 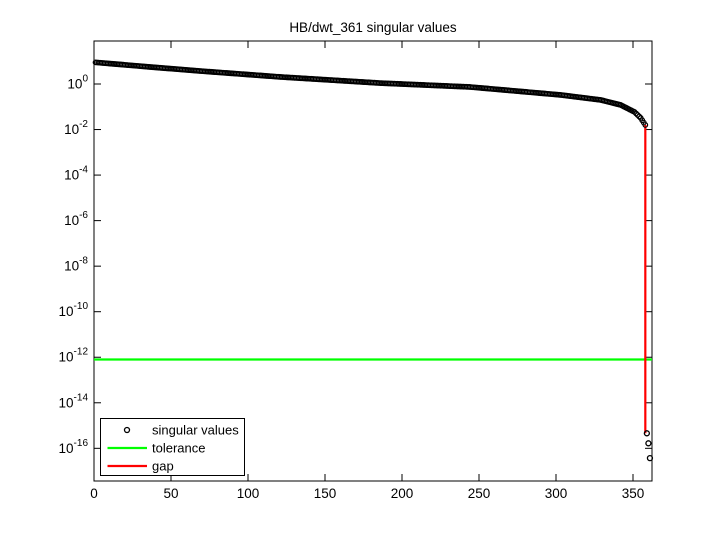 What do you see at coordinates (402, 493) in the screenshot?
I see `x-tick-label: 200` at bounding box center [402, 493].